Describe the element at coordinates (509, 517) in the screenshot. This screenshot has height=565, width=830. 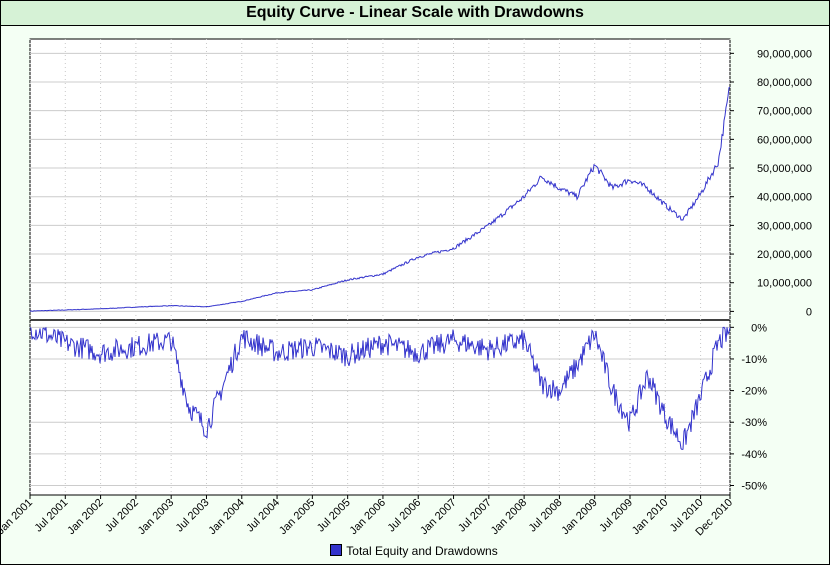
I see `x-tick-label: Jan 2008` at that location.